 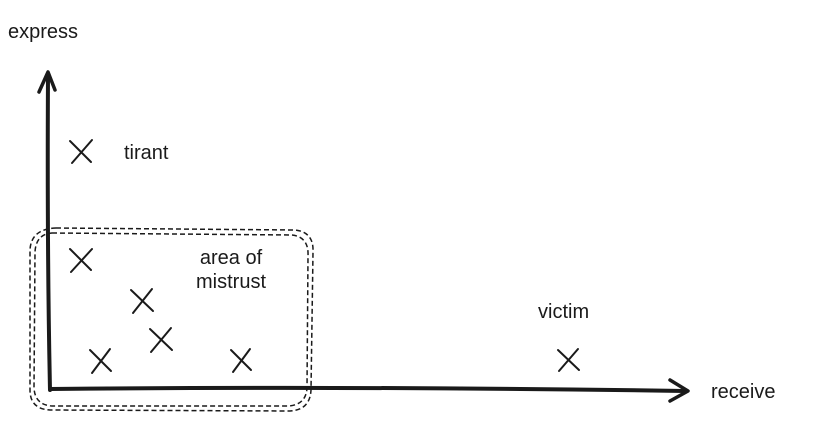 I want to click on x-axis-arrowhead, so click(x=679, y=390).